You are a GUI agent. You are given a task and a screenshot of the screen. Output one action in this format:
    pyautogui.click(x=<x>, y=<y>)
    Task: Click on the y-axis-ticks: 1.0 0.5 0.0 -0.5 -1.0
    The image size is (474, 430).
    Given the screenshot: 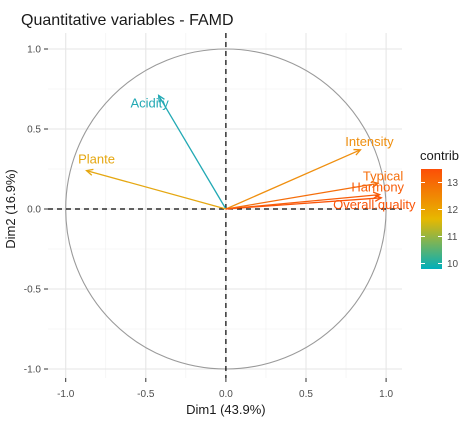 What is the action you would take?
    pyautogui.click(x=33, y=210)
    